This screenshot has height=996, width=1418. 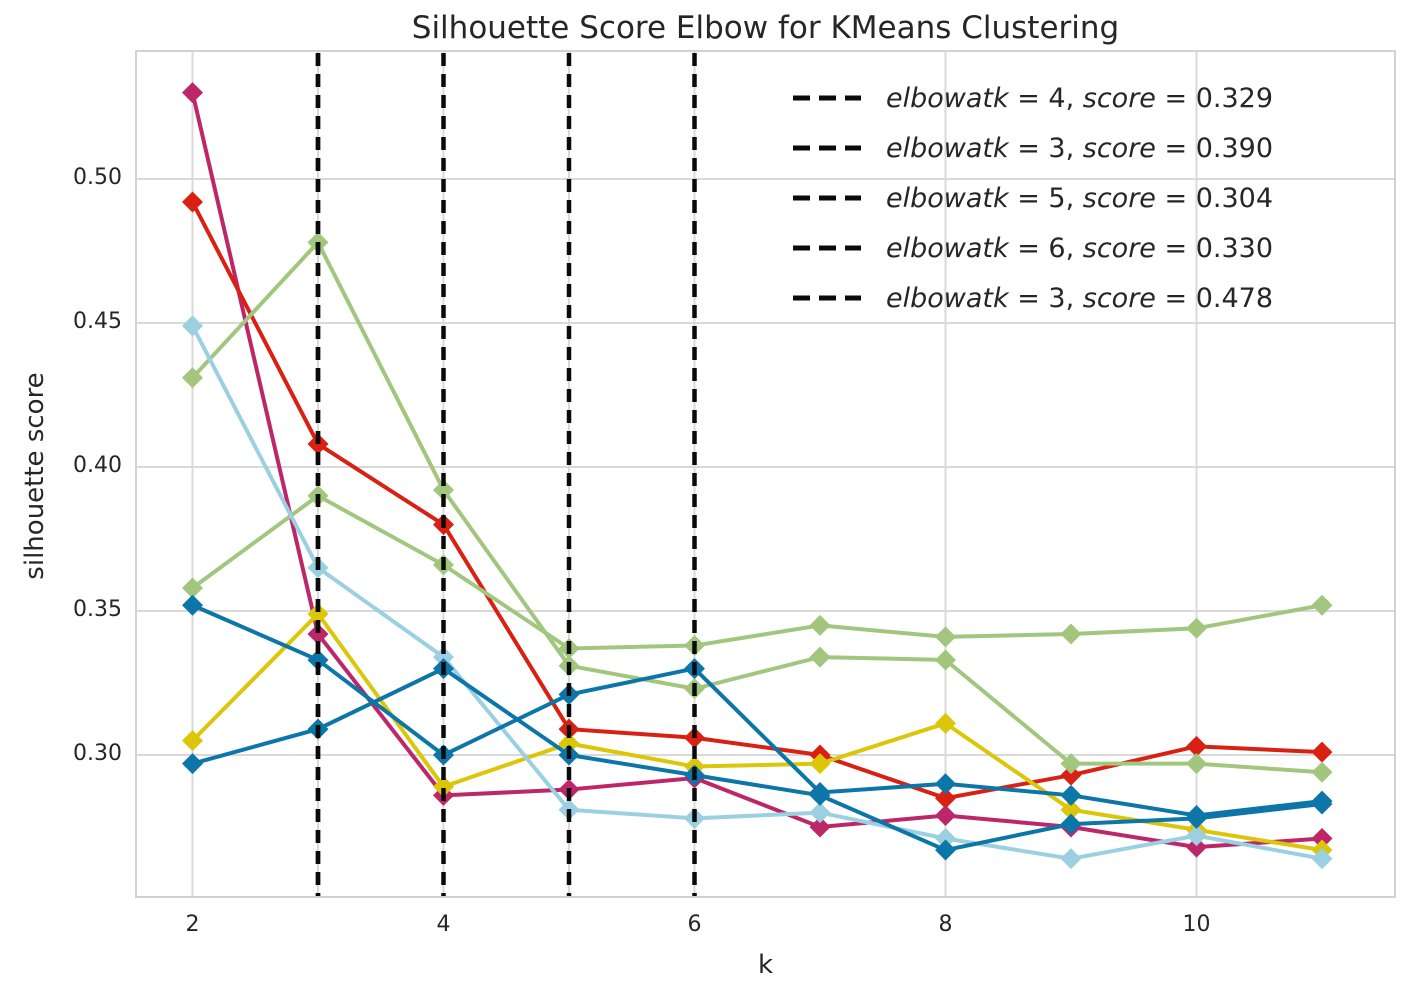 I want to click on marker-skyblue-k7, so click(x=820, y=813).